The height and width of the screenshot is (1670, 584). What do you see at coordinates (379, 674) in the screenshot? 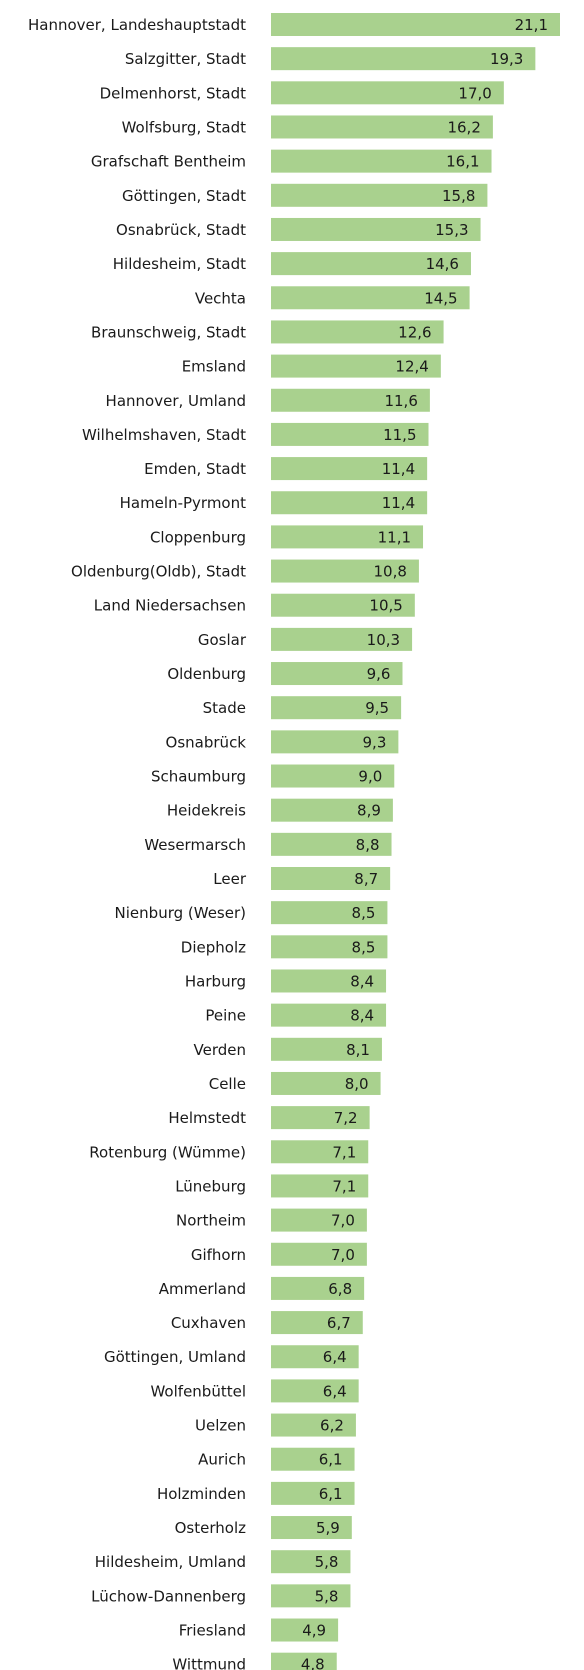
I see `value-label: 9,6` at bounding box center [379, 674].